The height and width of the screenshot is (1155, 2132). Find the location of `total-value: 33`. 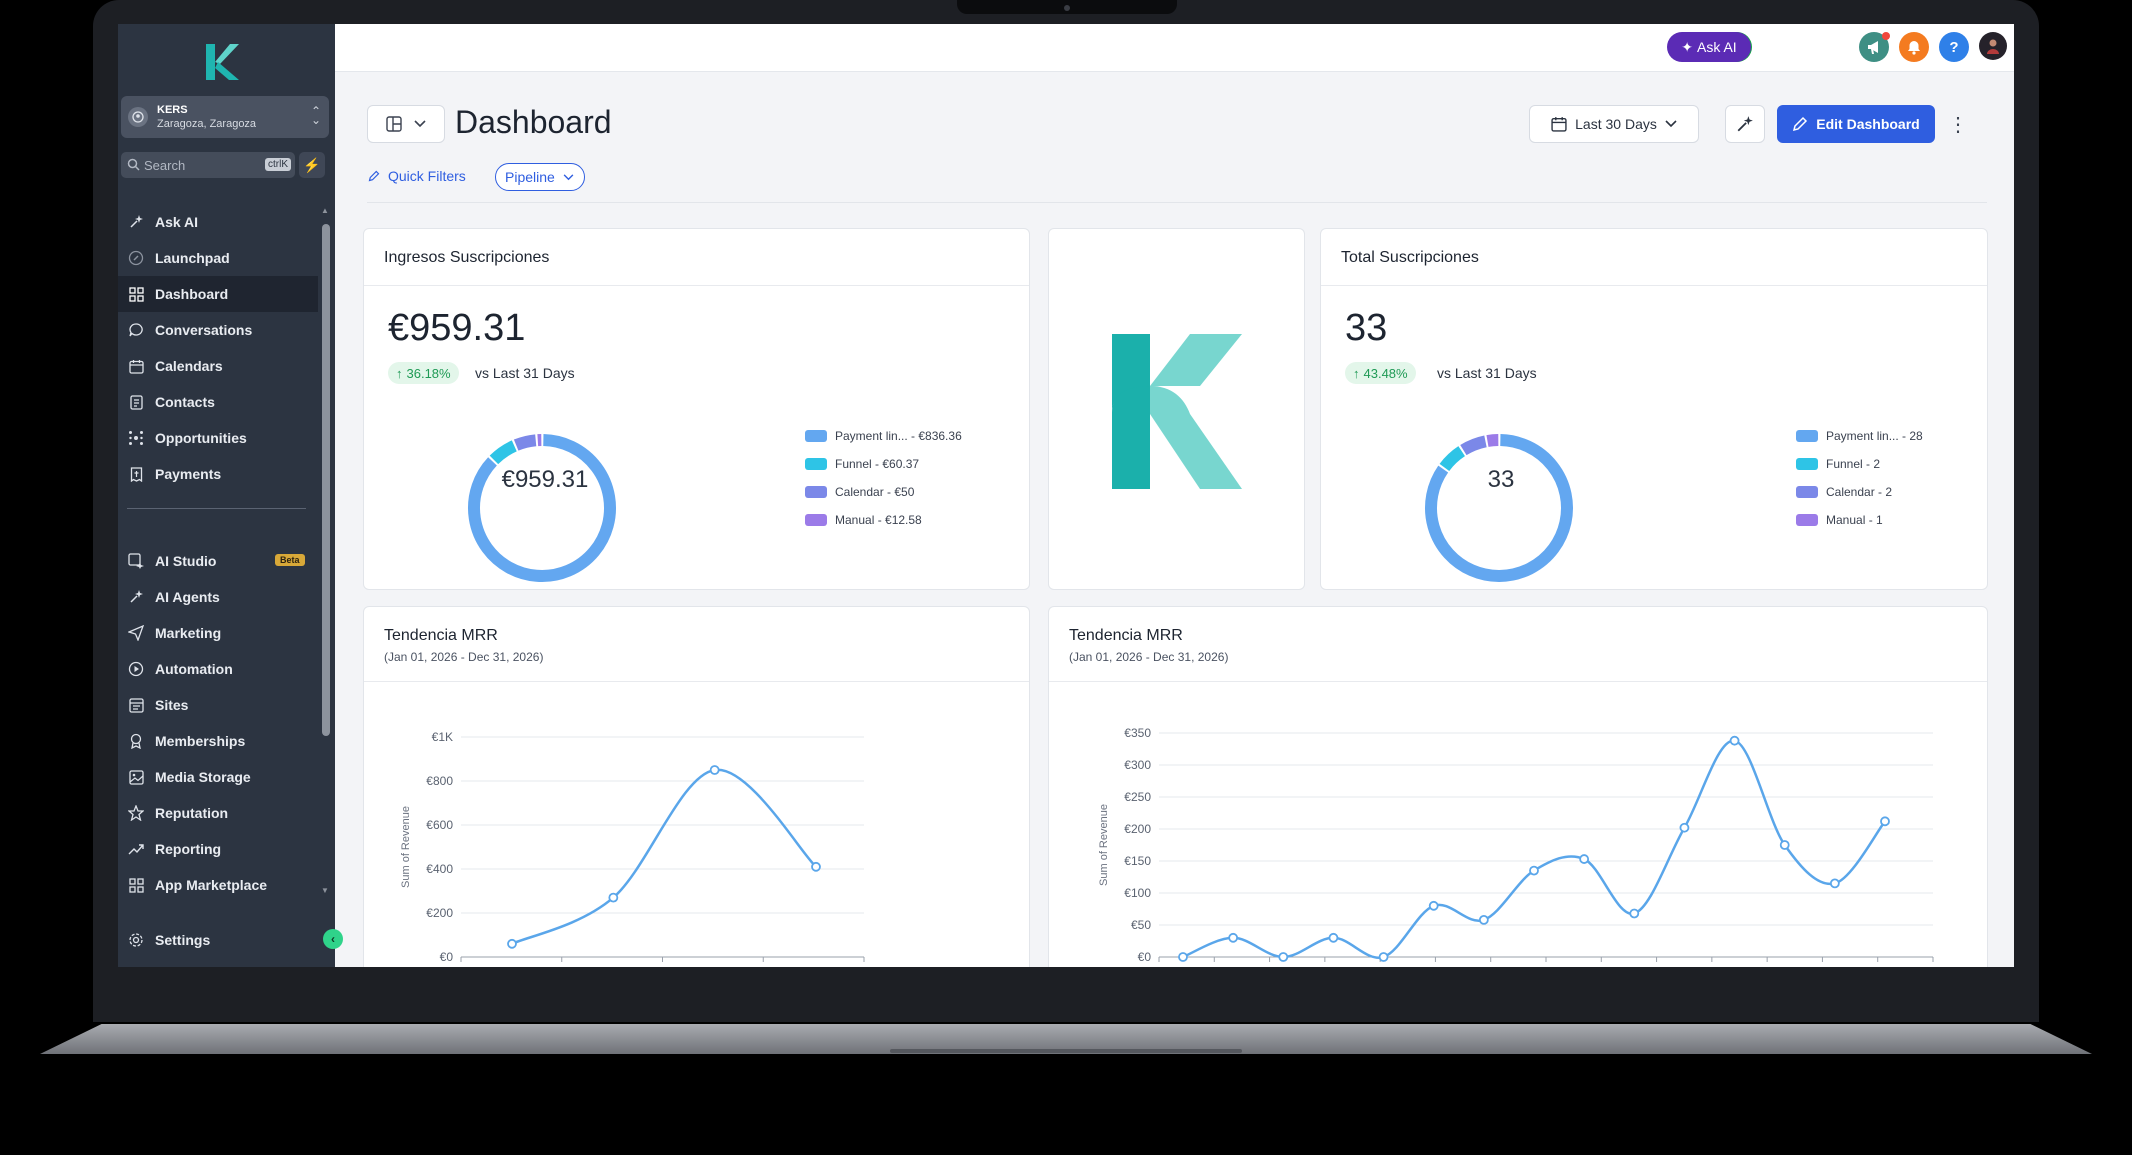

total-value: 33 is located at coordinates (1366, 328).